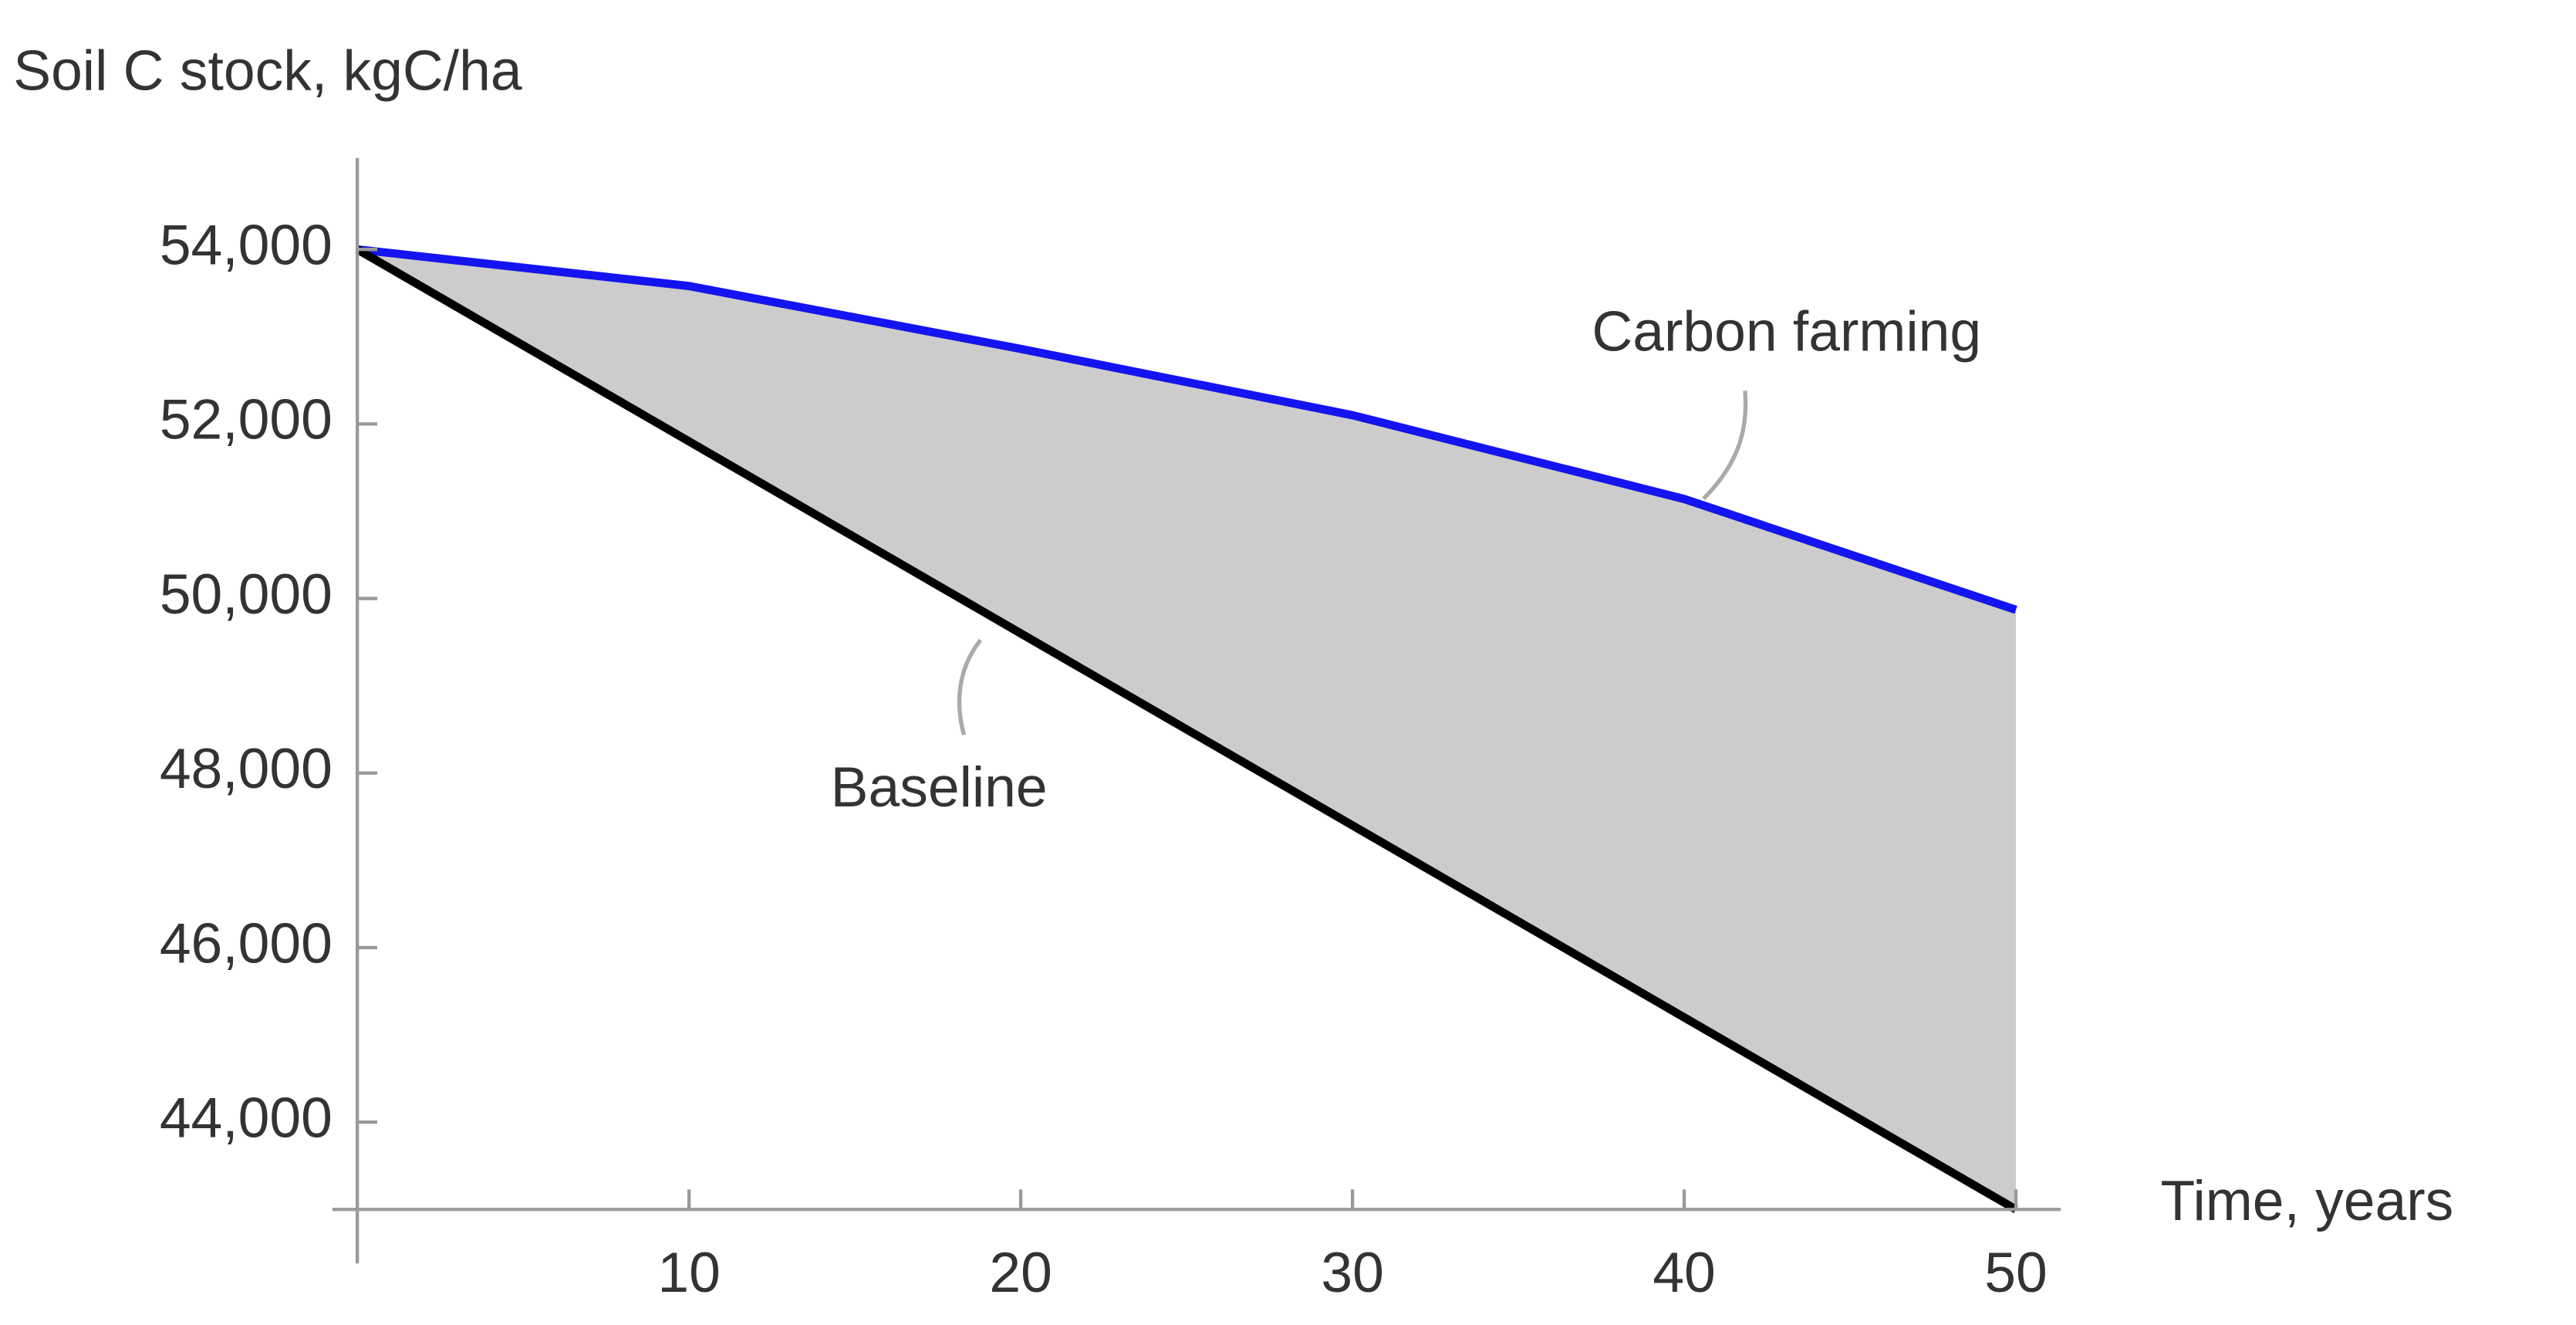 The width and height of the screenshot is (2576, 1325). Describe the element at coordinates (246, 419) in the screenshot. I see `y-tick-label: 52,000` at that location.